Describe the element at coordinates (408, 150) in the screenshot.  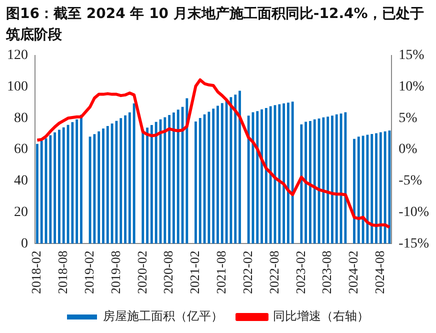
I see `y2-tick-label: 0%` at that location.